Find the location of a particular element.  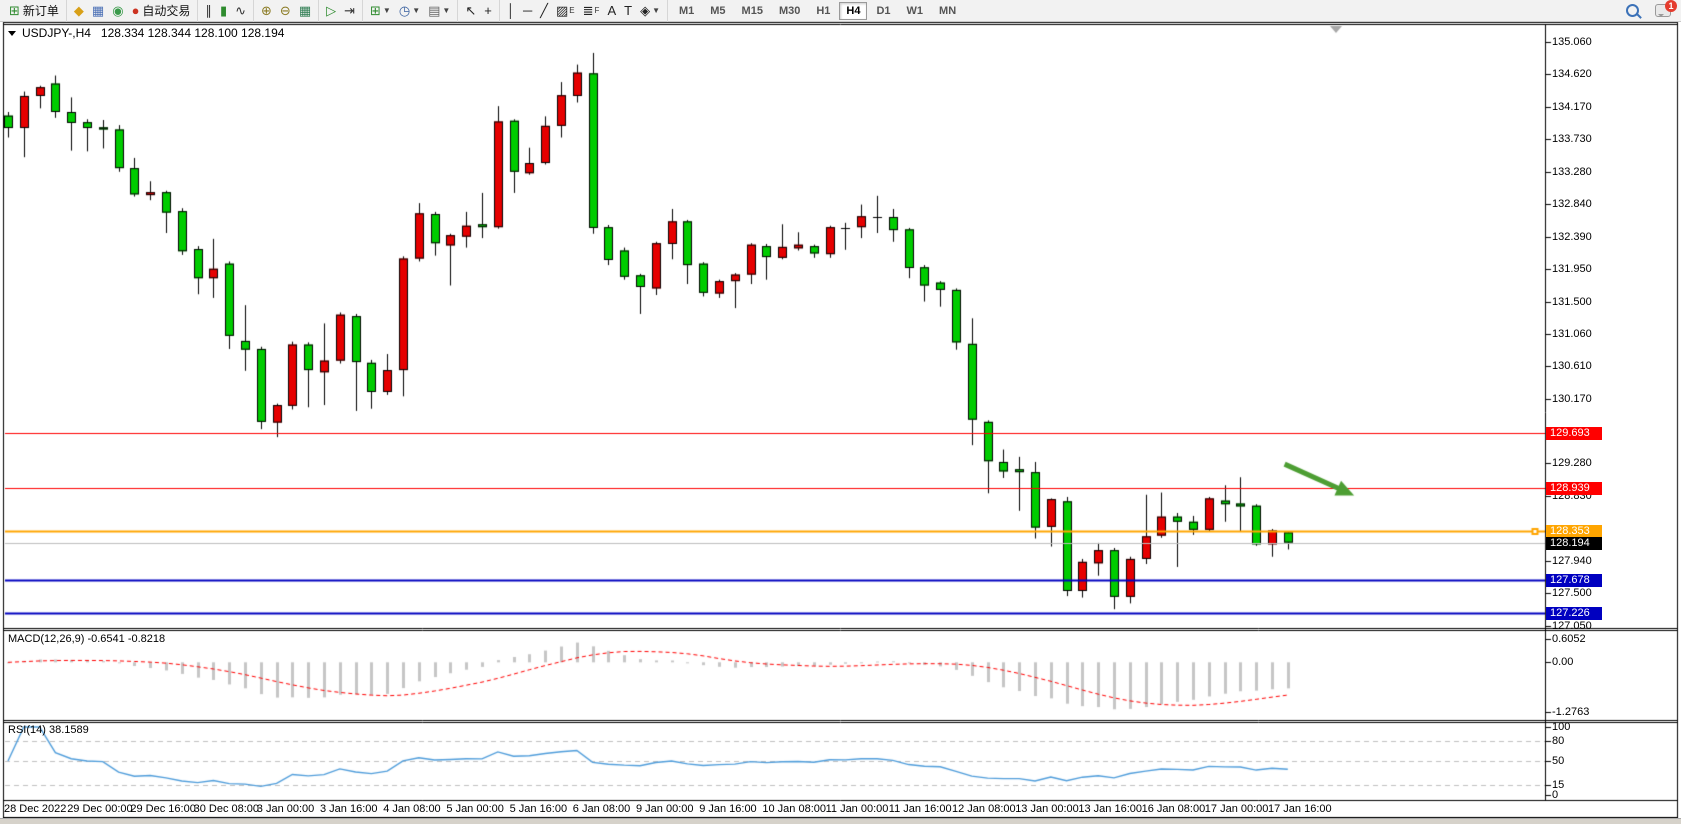

timeframe-group: M1 M5 M15 M30 H1 H4 D1 W1 MN is located at coordinates (817, 11).